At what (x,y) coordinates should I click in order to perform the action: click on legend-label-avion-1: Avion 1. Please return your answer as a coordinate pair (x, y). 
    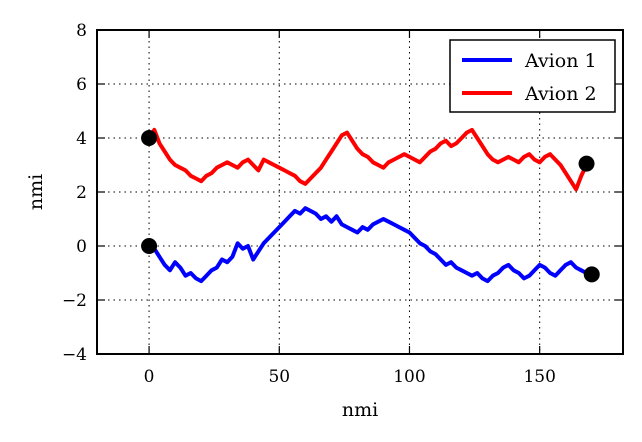
    Looking at the image, I should click on (560, 61).